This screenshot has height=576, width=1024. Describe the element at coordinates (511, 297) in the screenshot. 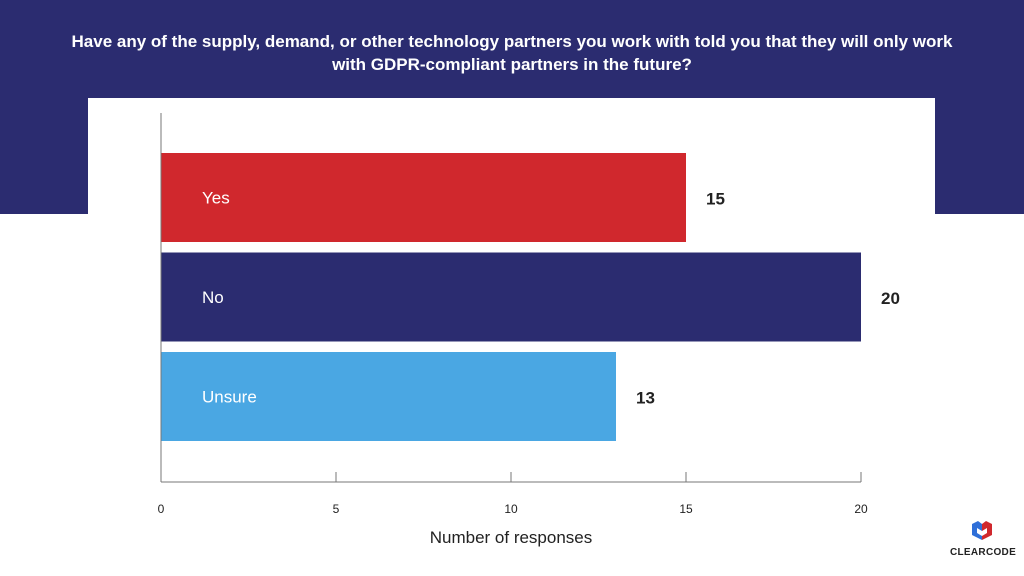

I see `bar-no` at that location.